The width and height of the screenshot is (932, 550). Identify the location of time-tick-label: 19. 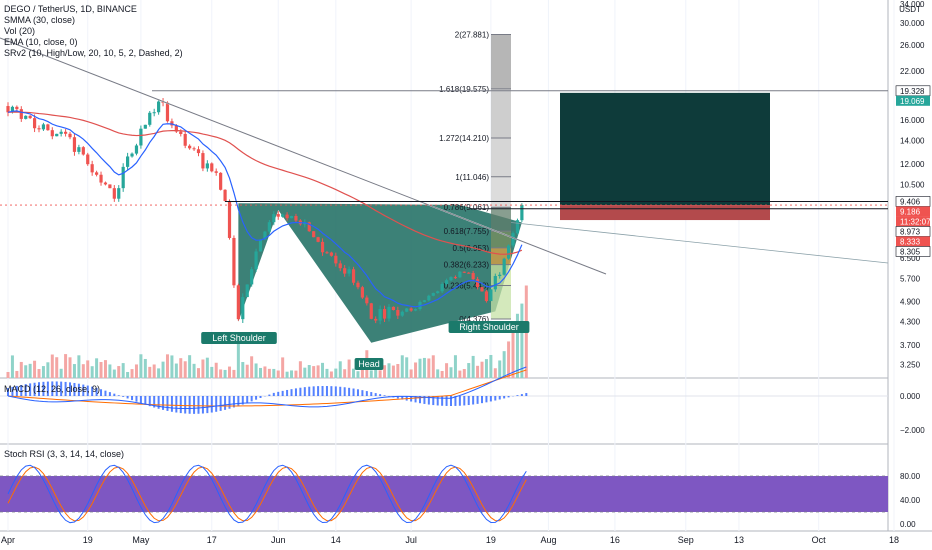
(88, 540).